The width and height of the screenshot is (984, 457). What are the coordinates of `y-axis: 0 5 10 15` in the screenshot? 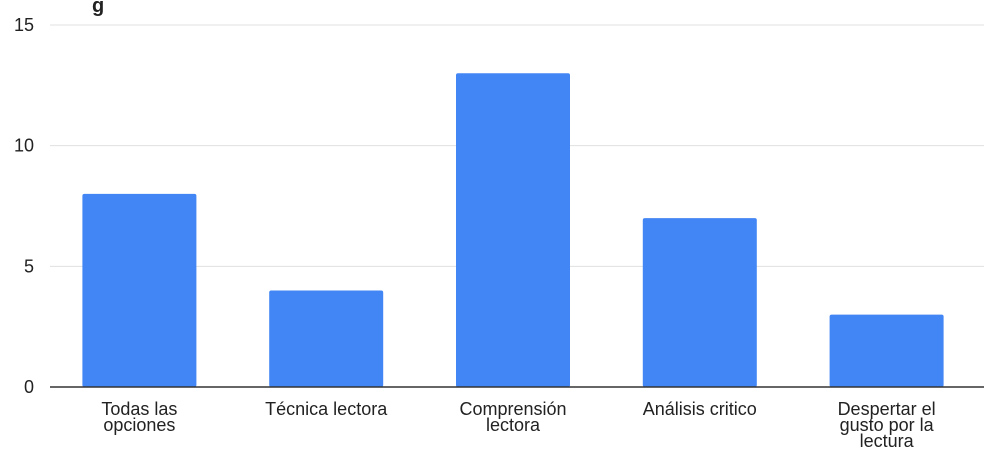 It's located at (24, 206).